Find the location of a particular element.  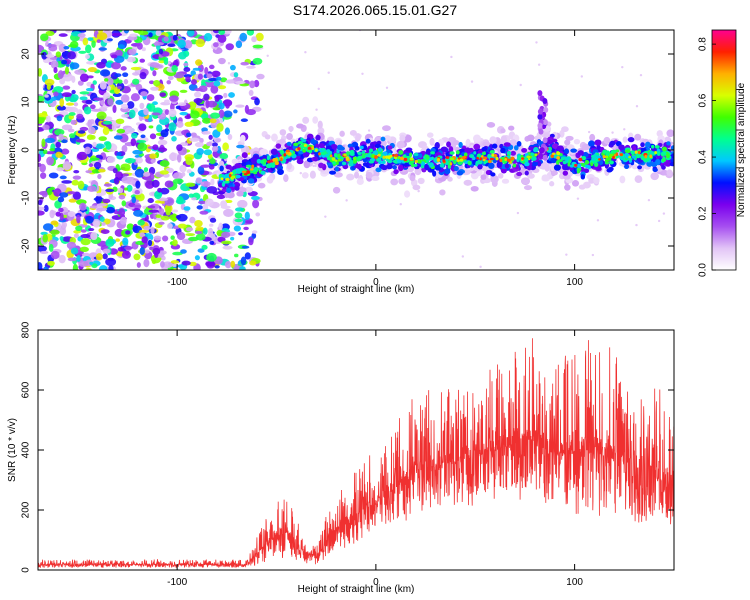

burst-blob is located at coordinates (540, 111).